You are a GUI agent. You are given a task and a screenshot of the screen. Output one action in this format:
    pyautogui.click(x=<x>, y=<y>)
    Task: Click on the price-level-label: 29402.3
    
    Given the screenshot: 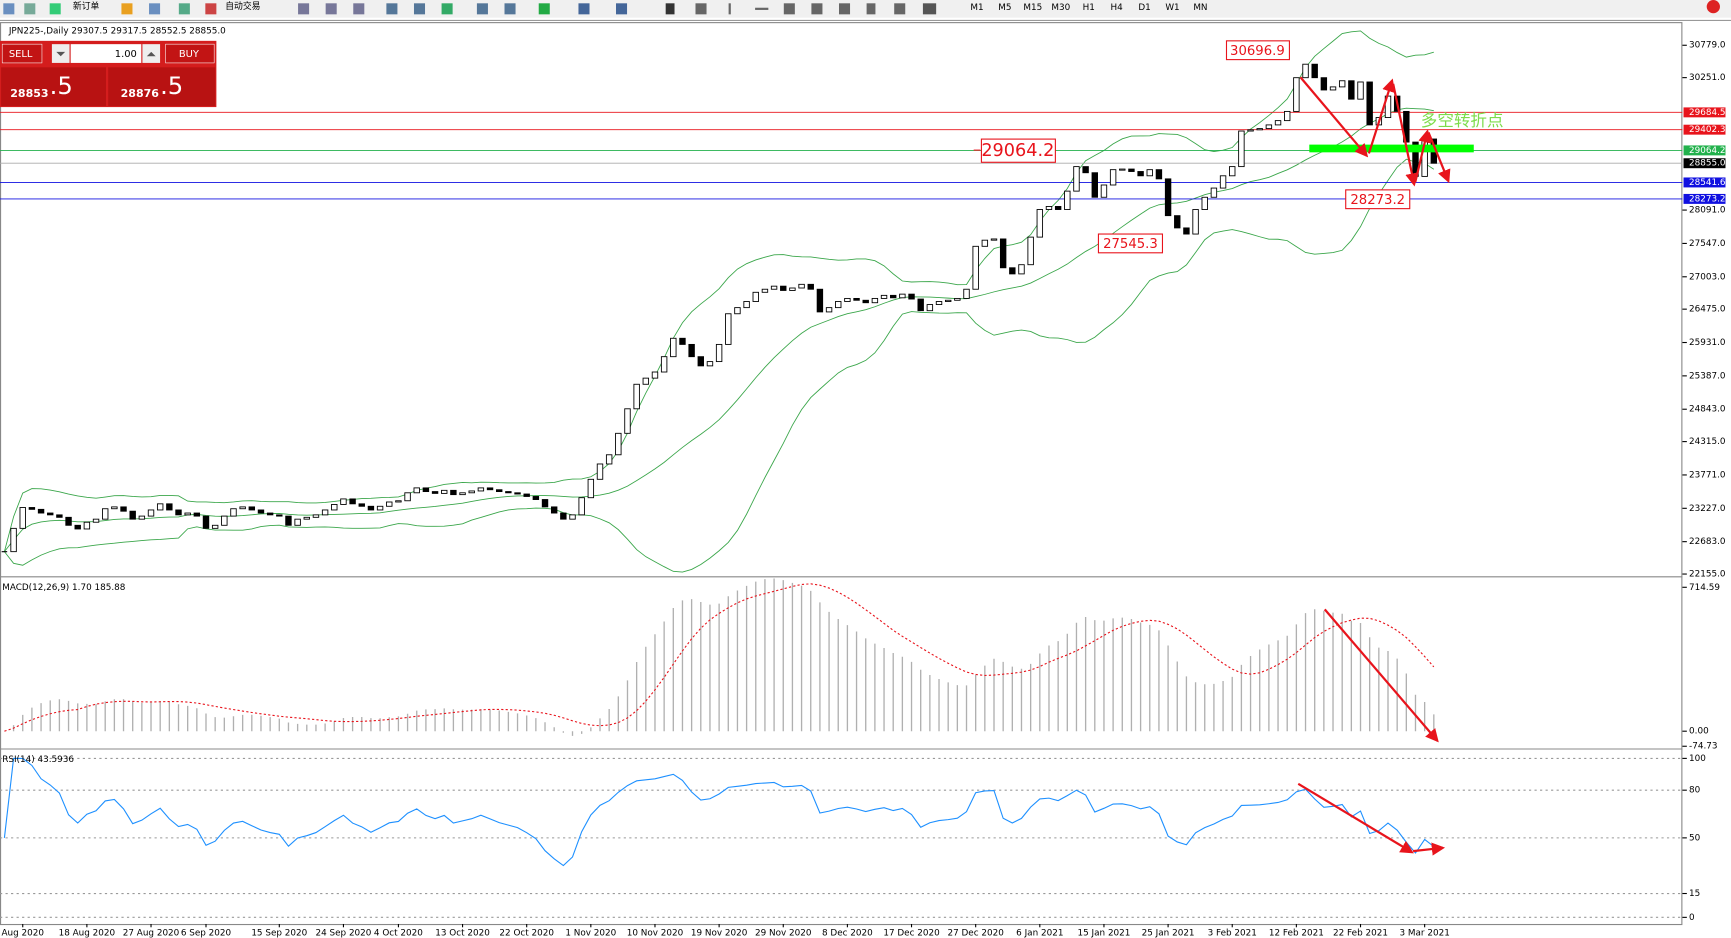 What is the action you would take?
    pyautogui.click(x=1707, y=130)
    